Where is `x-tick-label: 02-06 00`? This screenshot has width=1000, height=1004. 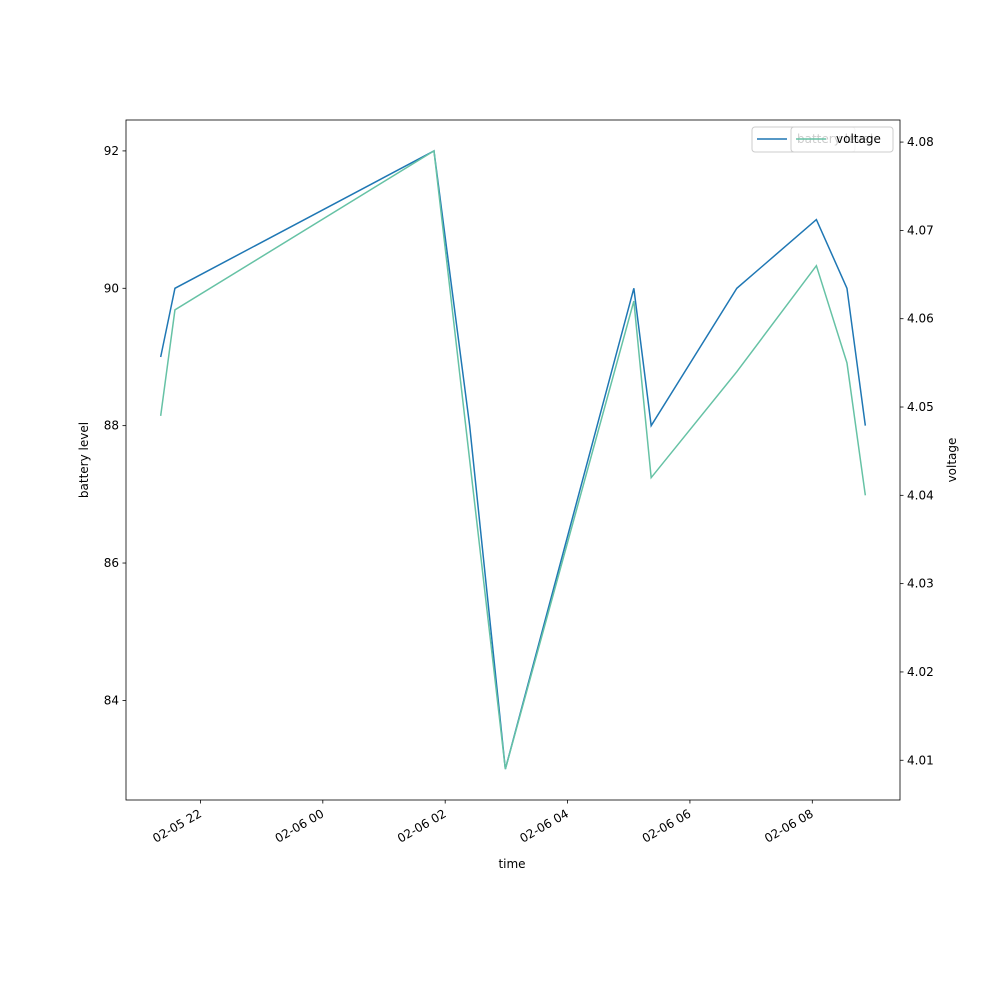 x-tick-label: 02-06 00 is located at coordinates (300, 825).